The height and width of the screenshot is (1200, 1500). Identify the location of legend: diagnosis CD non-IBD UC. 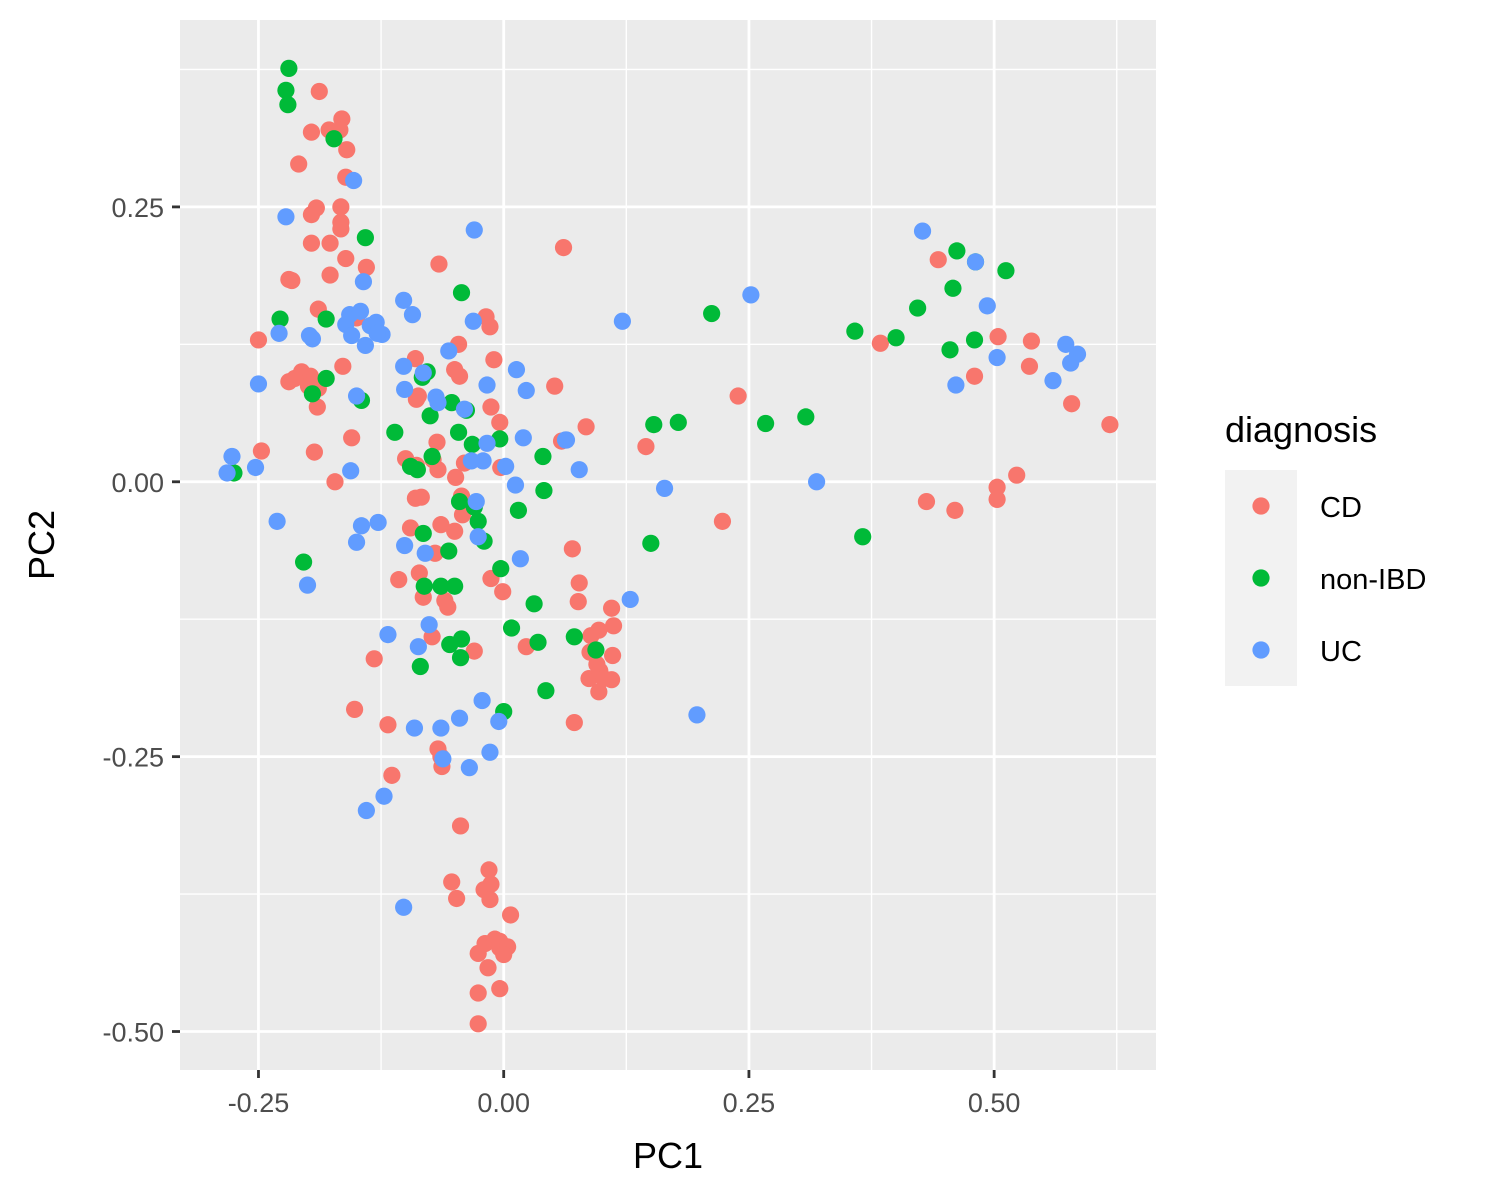
(1325, 547).